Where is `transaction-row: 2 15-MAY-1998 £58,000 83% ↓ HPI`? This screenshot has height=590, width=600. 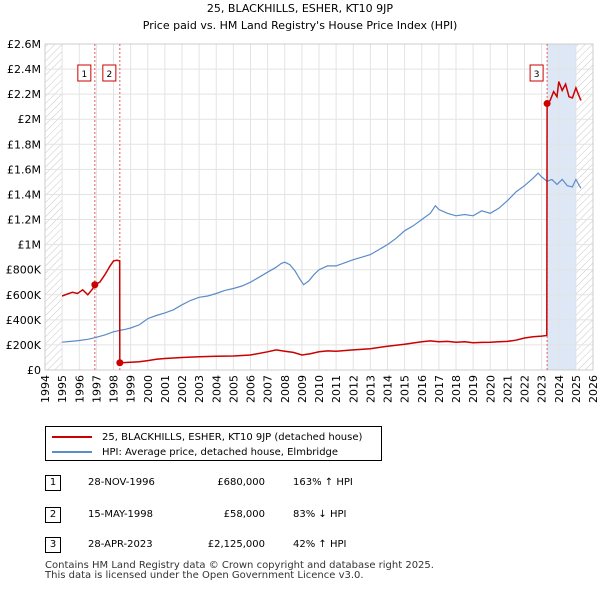 transaction-row: 2 15-MAY-1998 £58,000 83% ↓ HPI is located at coordinates (305, 515).